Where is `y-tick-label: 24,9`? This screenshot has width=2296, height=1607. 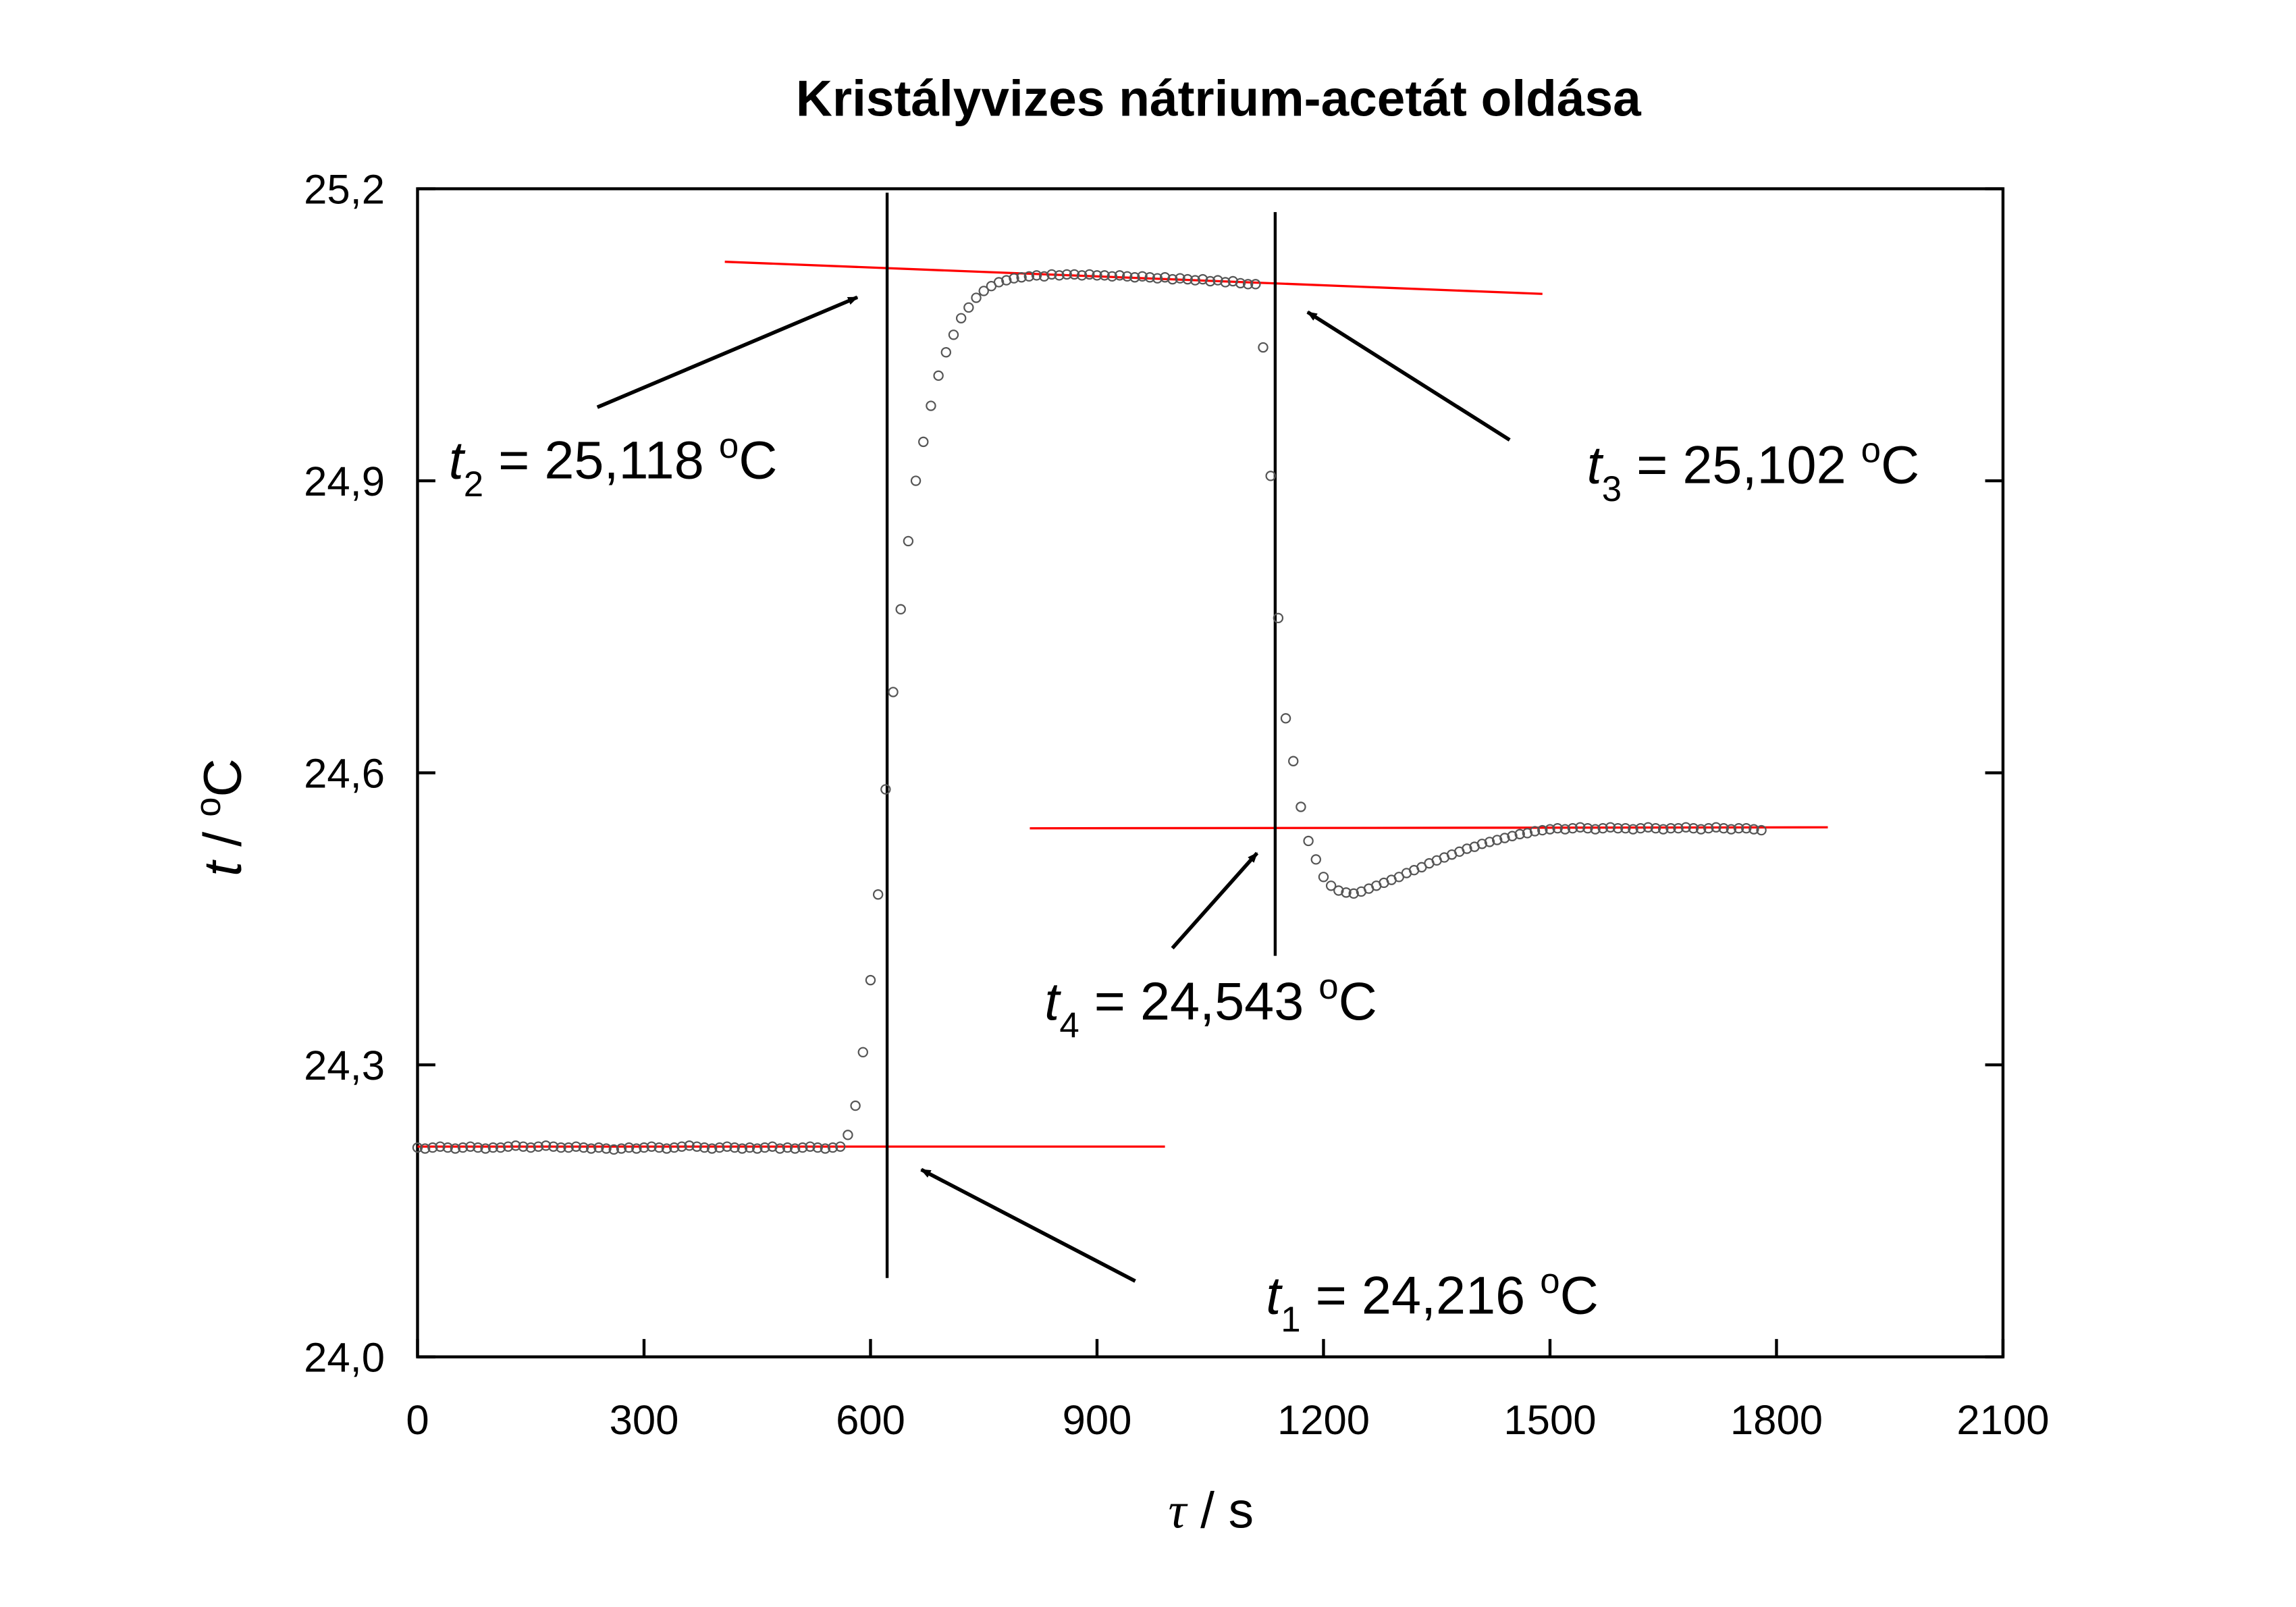 y-tick-label: 24,9 is located at coordinates (344, 481).